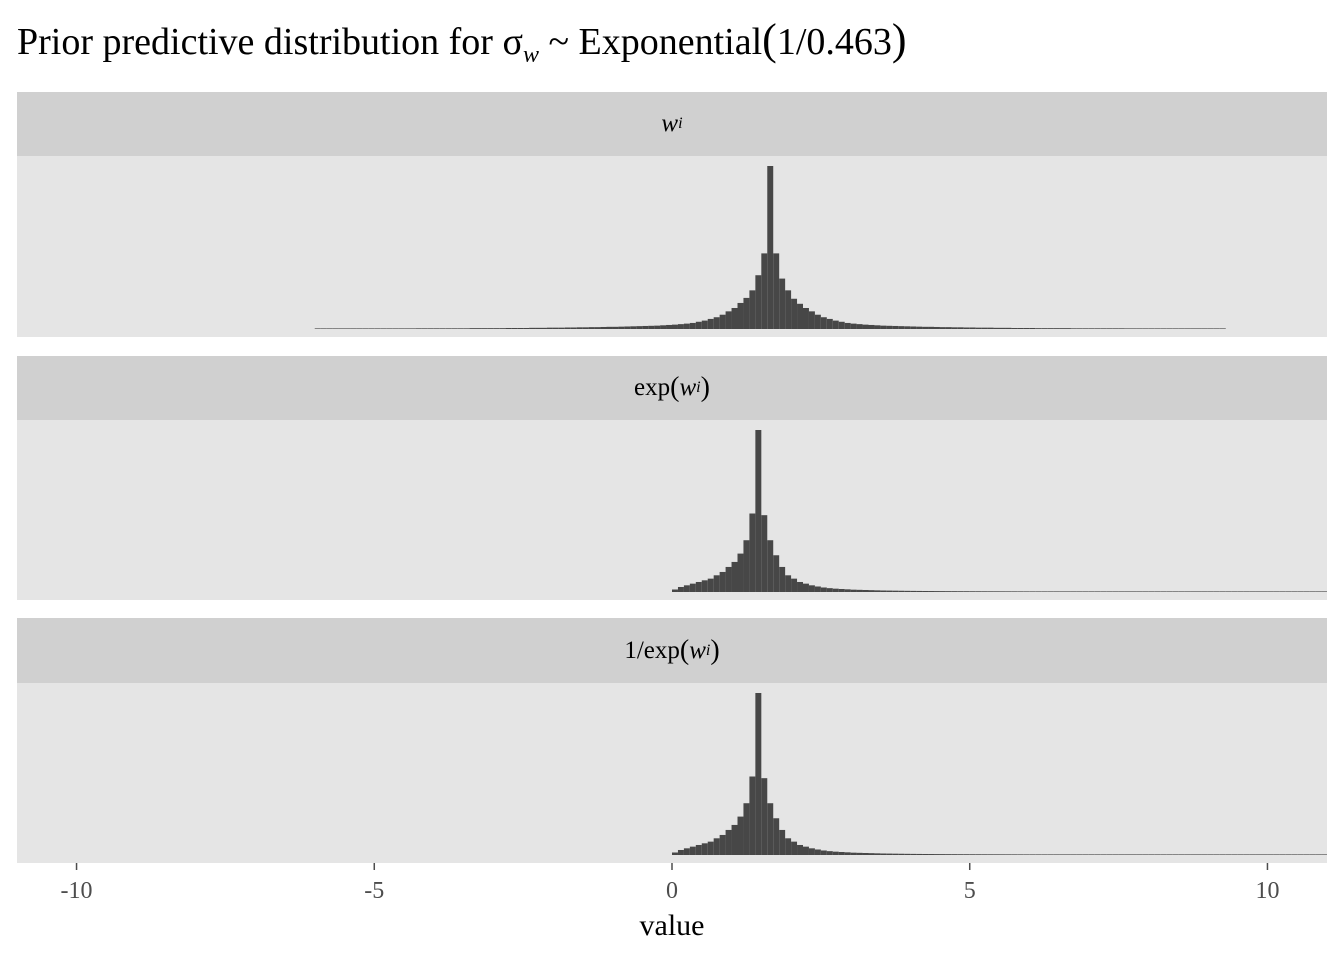 Image resolution: width=1344 pixels, height=960 pixels. I want to click on facet-label-variable: w, so click(670, 123).